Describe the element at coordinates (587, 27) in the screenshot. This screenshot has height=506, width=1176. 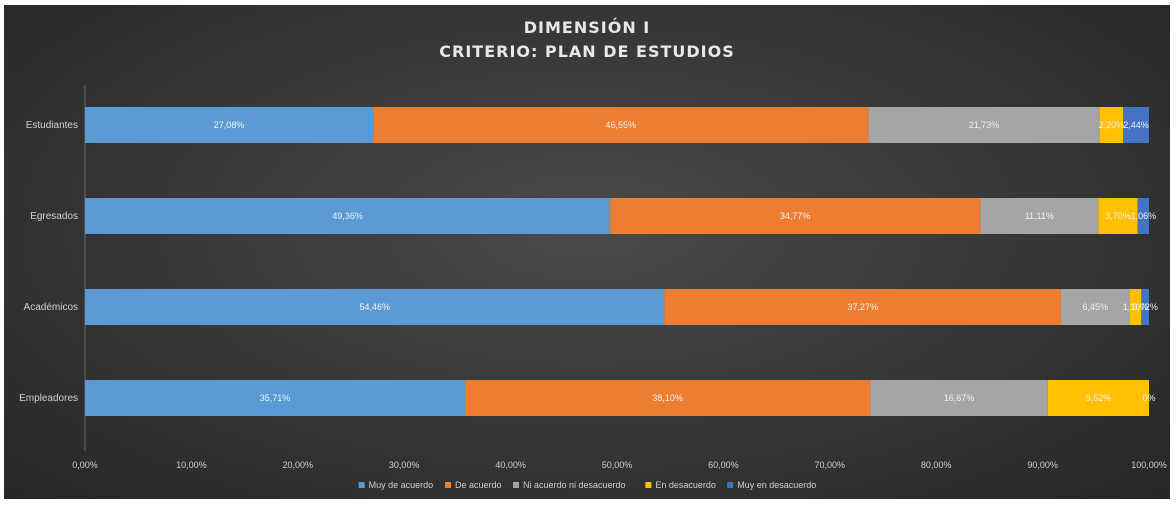
I see `chart-title-line-1: DIMENSIÓN I` at that location.